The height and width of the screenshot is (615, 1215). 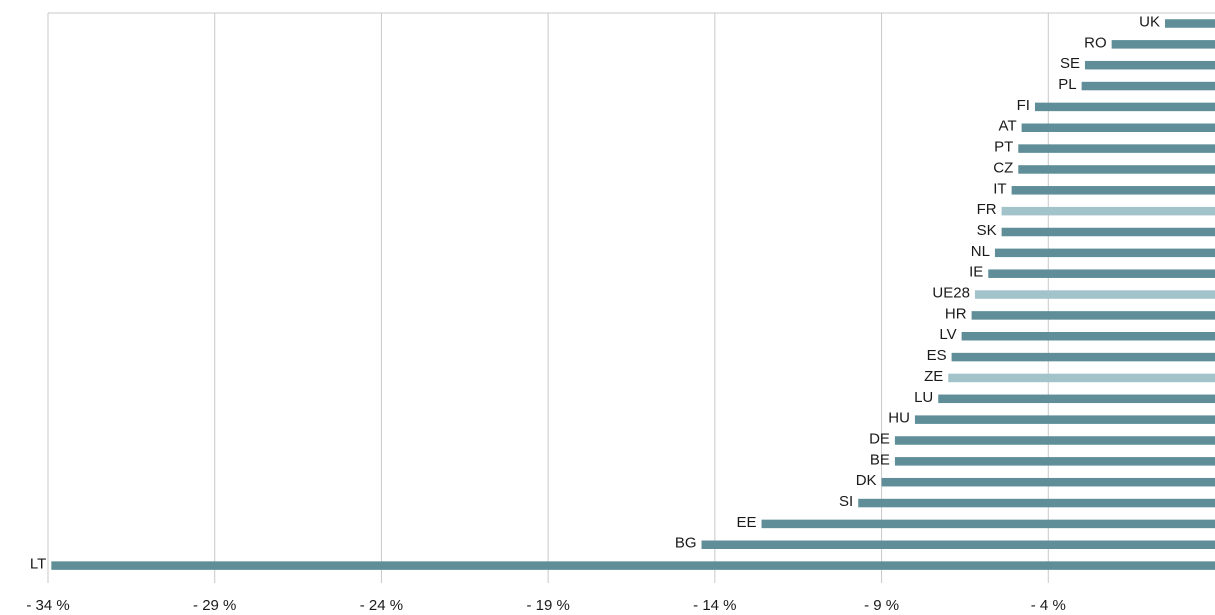 I want to click on bar-fi, so click(x=1124, y=107).